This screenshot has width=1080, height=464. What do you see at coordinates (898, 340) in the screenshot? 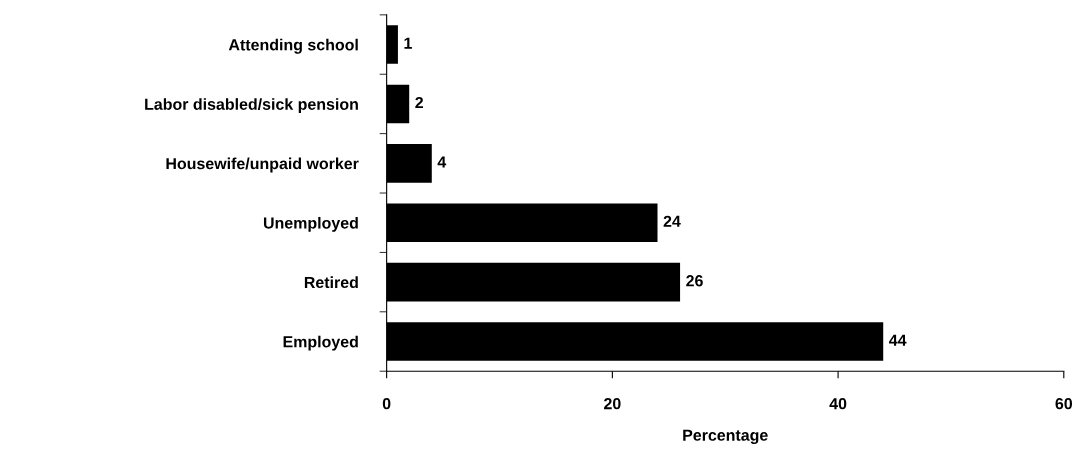
I see `data-label: 44` at bounding box center [898, 340].